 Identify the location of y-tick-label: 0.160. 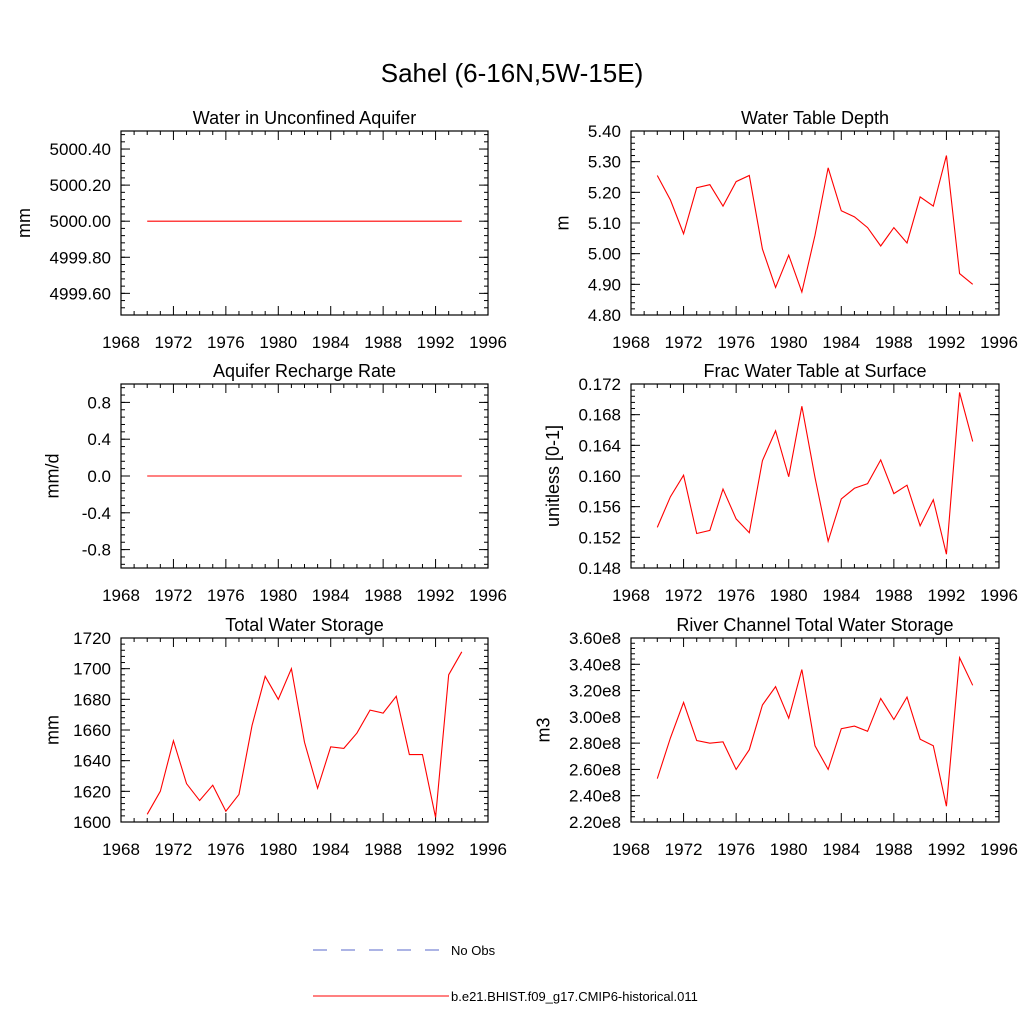
(599, 476).